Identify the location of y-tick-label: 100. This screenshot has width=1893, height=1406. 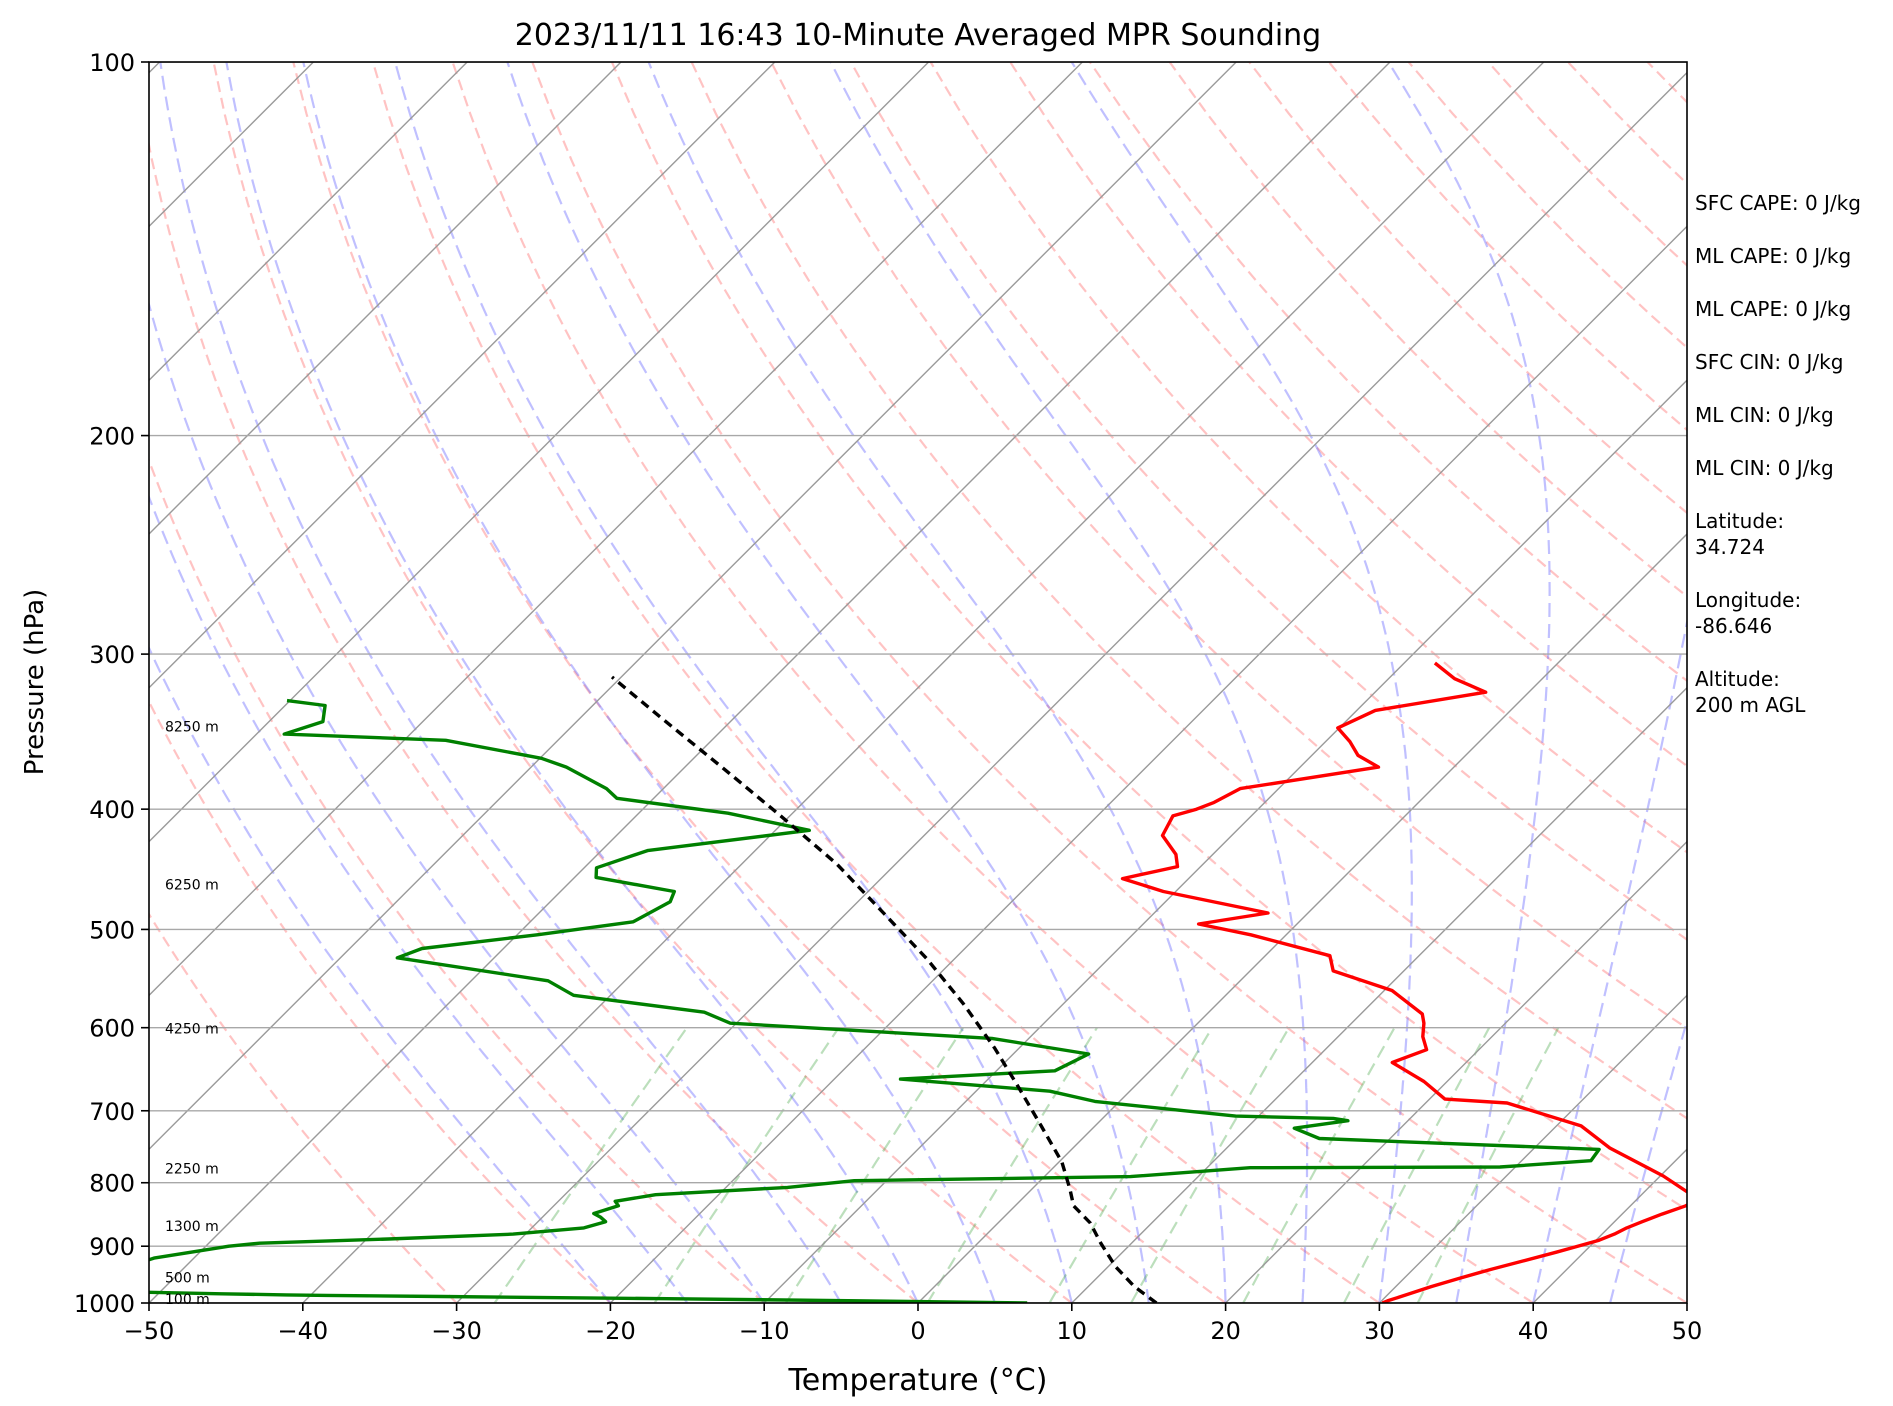
(112, 63).